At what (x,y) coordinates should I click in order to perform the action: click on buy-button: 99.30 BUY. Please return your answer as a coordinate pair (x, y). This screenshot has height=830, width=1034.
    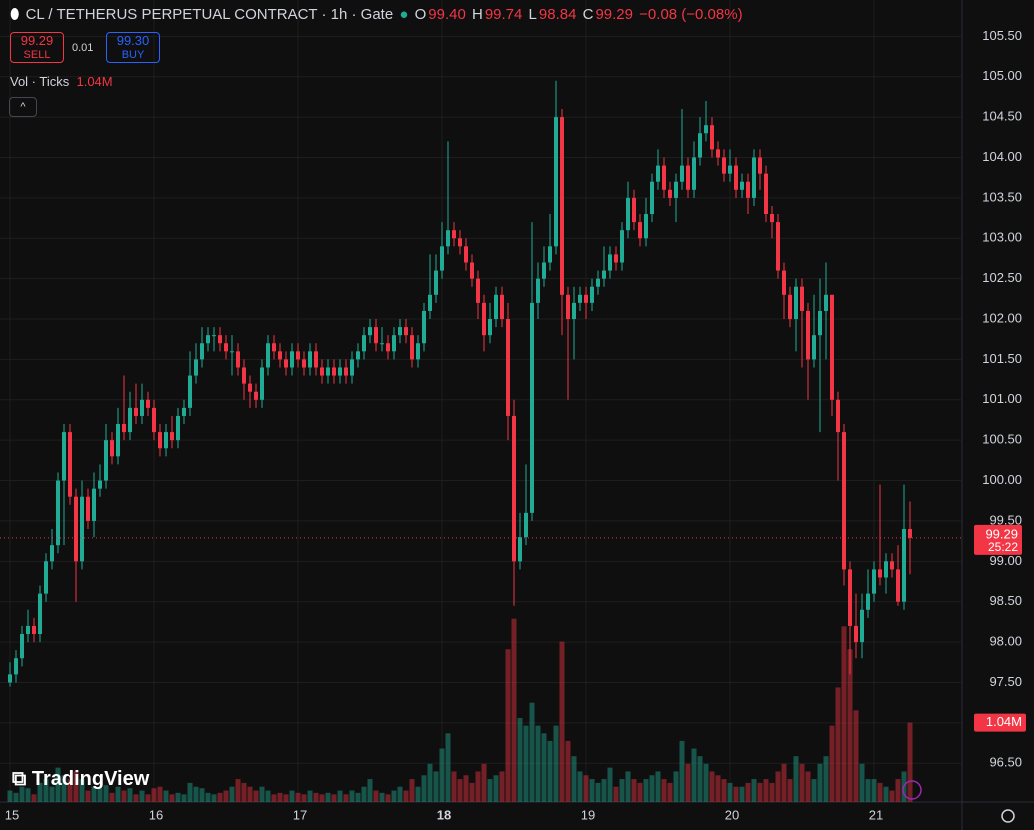
    Looking at the image, I should click on (133, 47).